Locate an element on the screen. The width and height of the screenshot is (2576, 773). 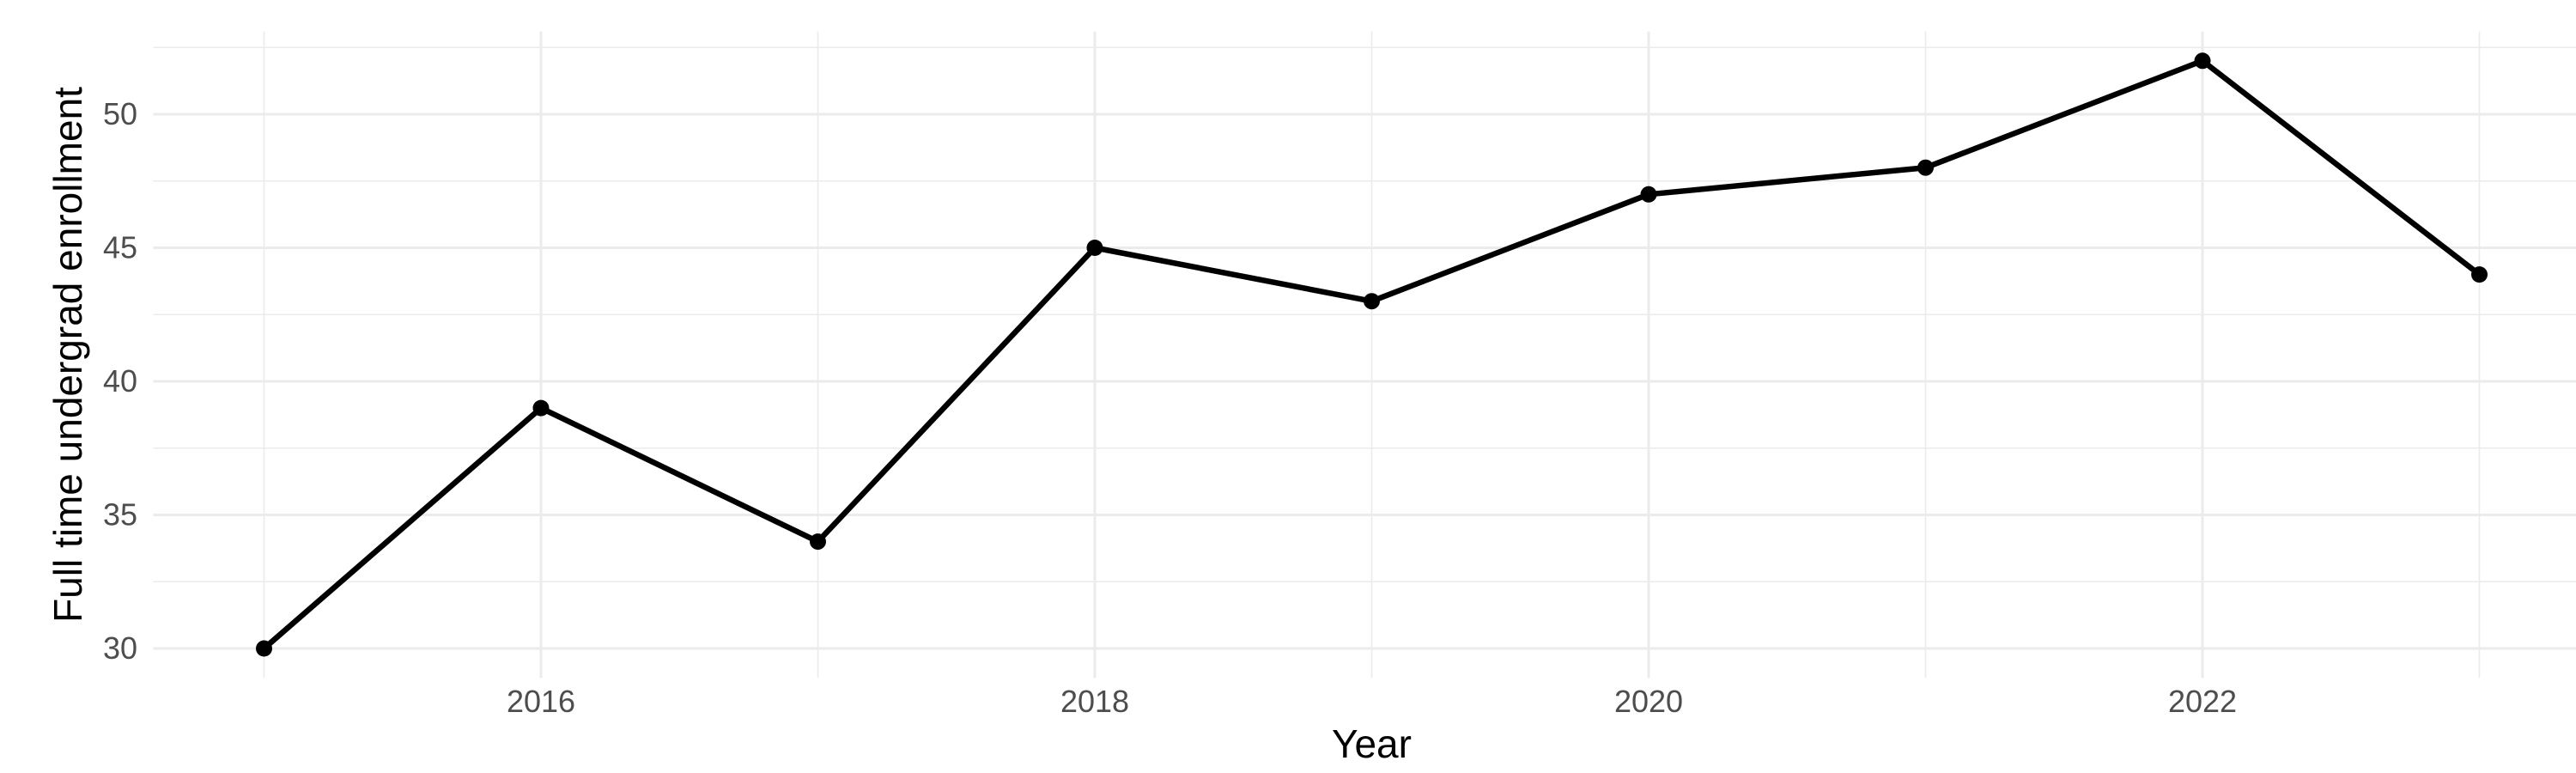
x-axis-title: Year is located at coordinates (1372, 743).